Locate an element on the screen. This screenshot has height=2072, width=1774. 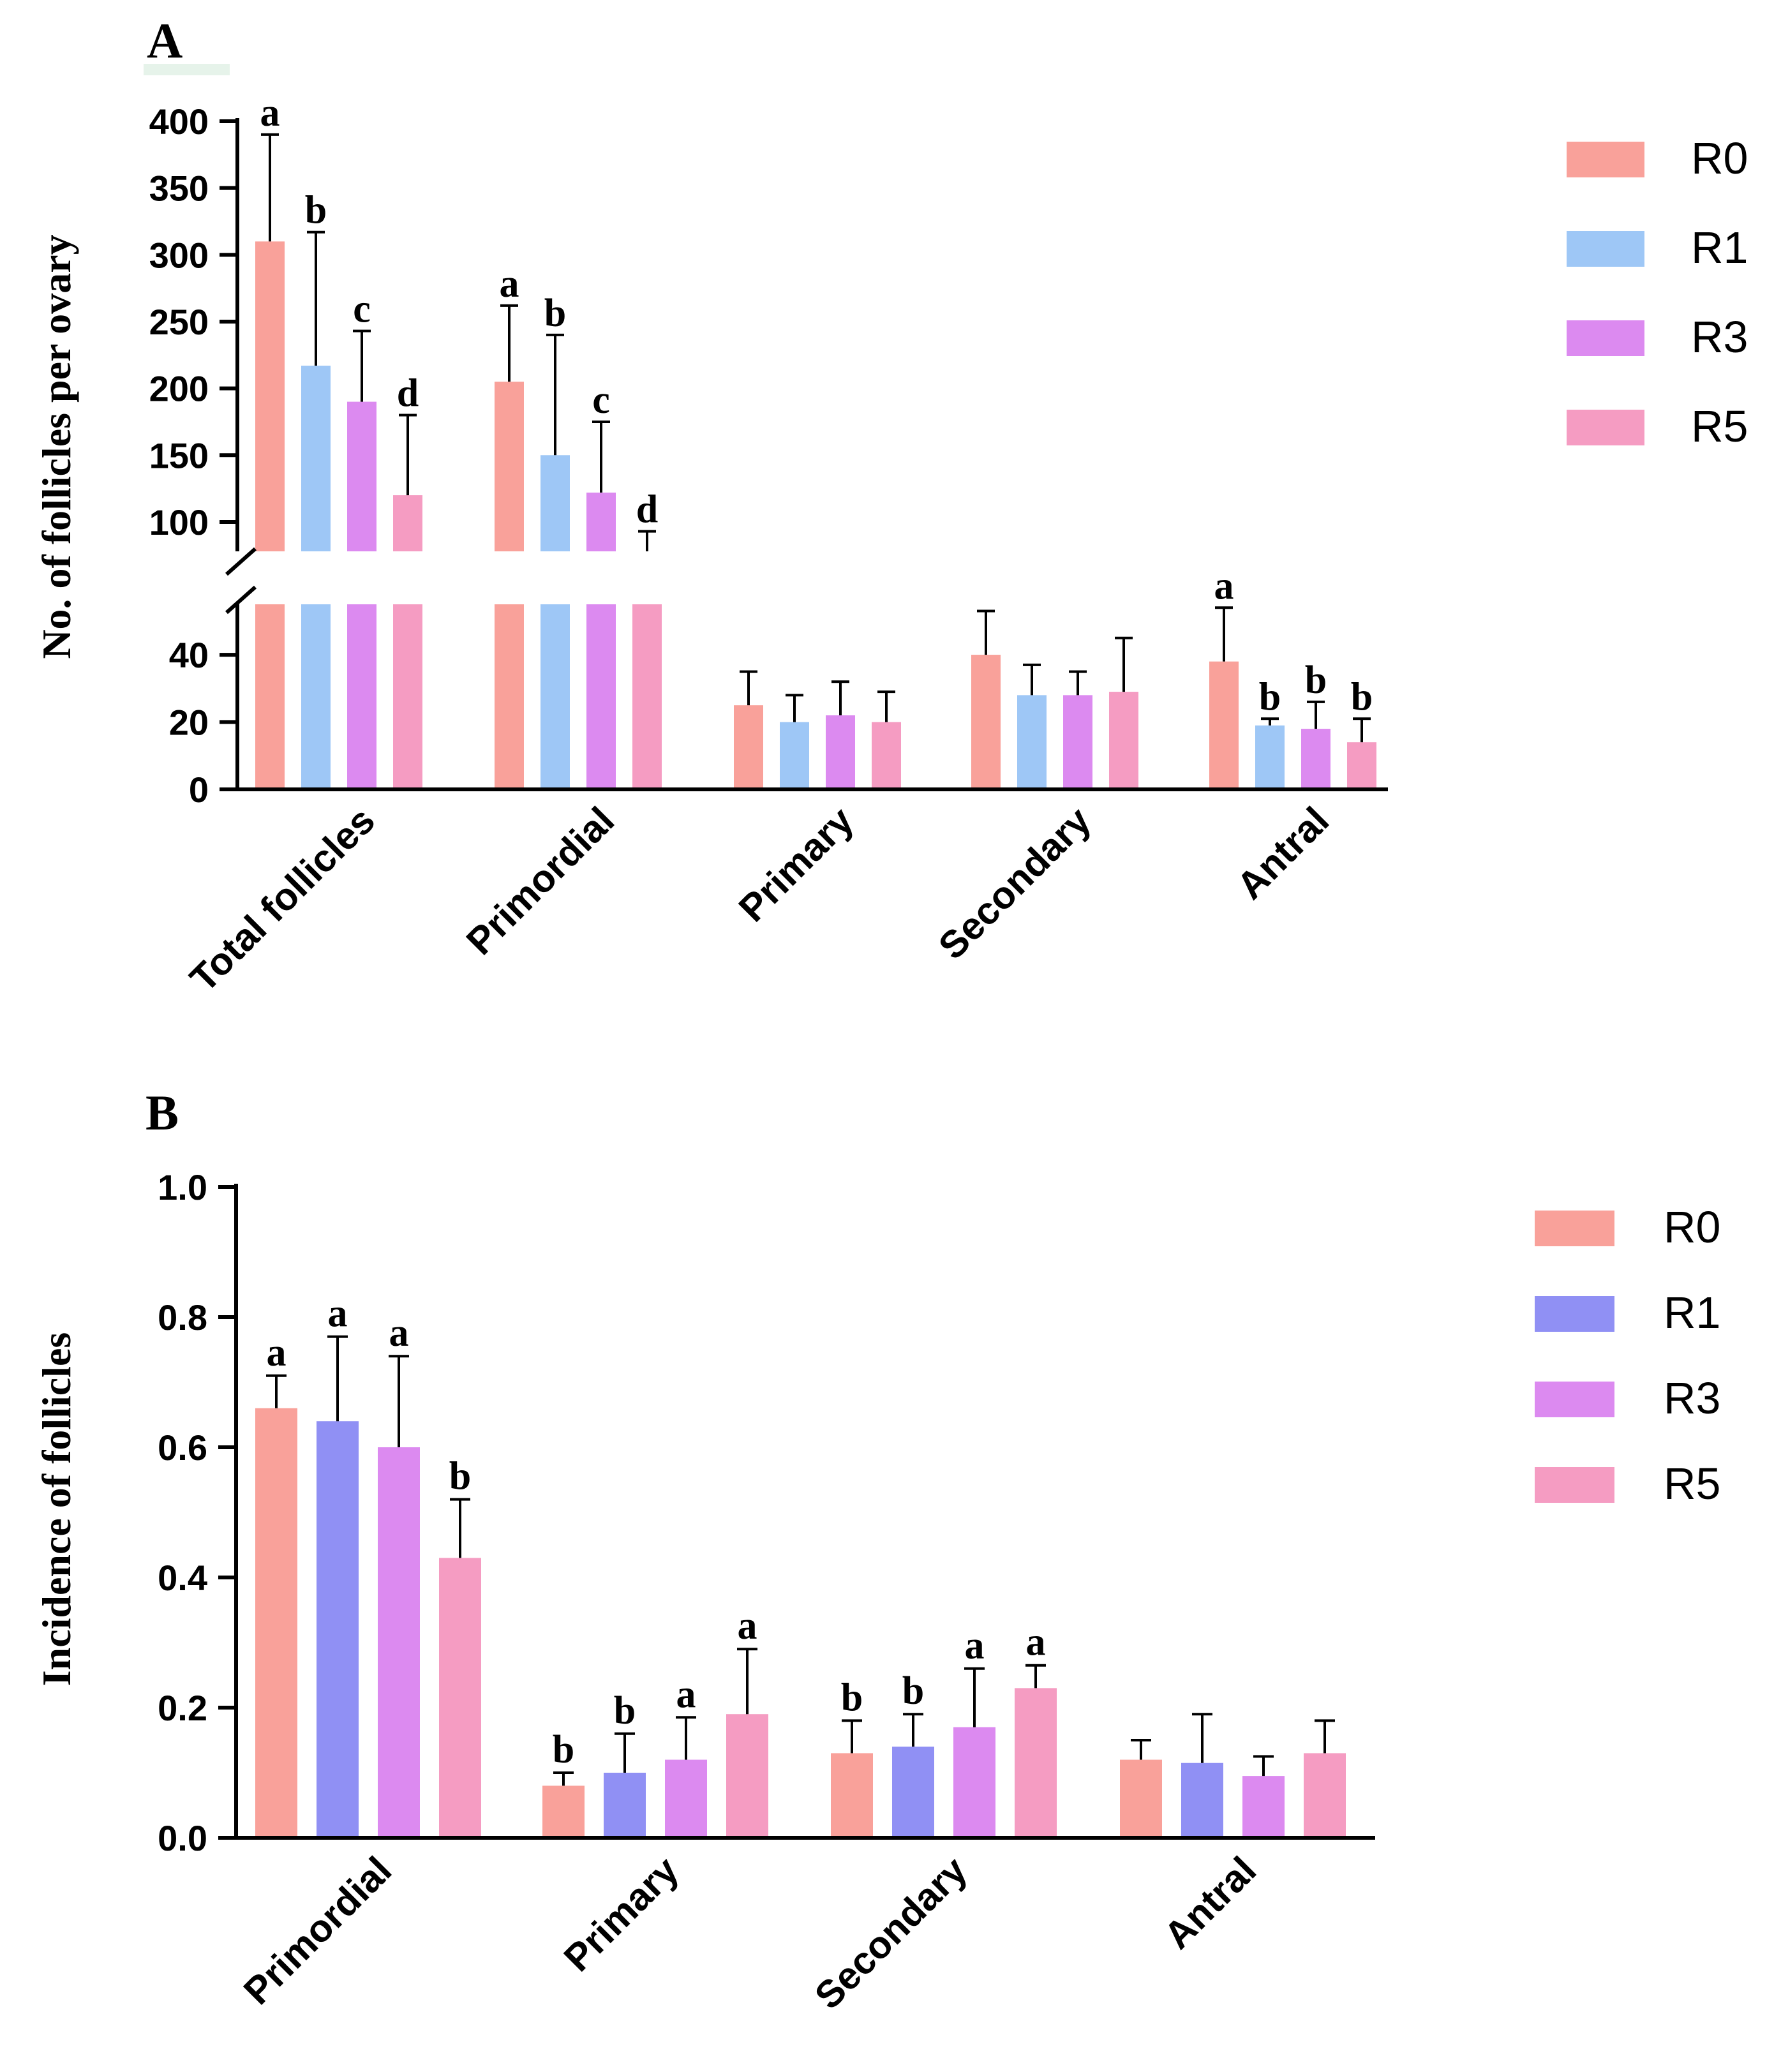
panel-a-y-tick-label: 400 is located at coordinates (179, 121).